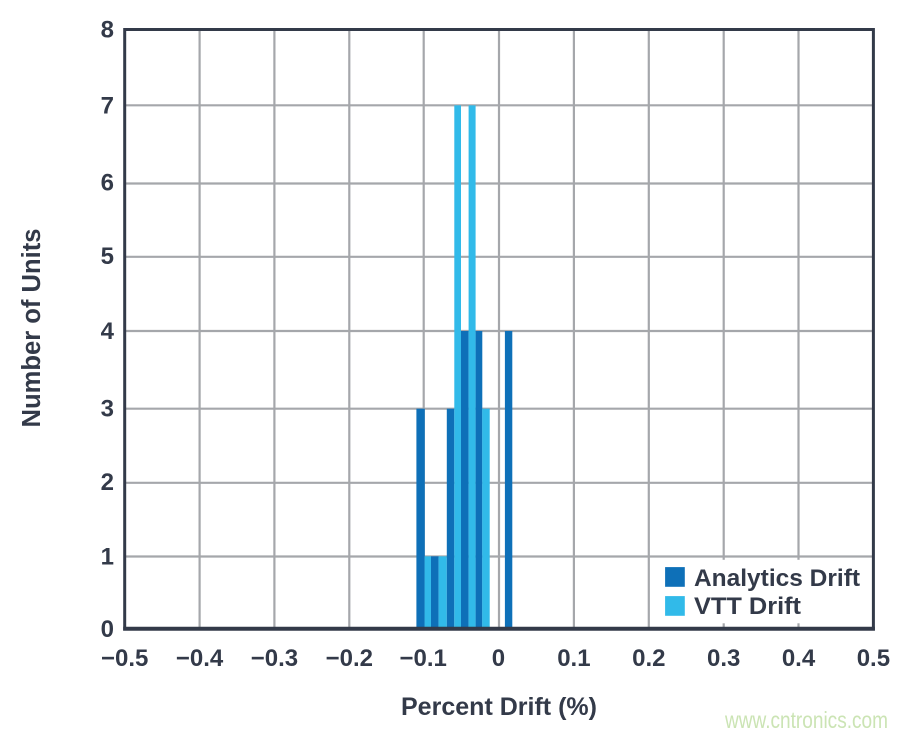 Image resolution: width=910 pixels, height=738 pixels. What do you see at coordinates (648, 658) in the screenshot?
I see `svg-text: 0.2` at bounding box center [648, 658].